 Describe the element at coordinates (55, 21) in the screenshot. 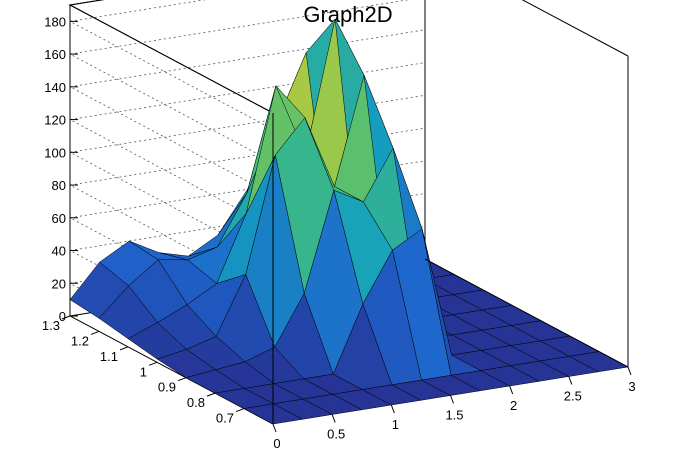

I see `z-tick-label: 180` at that location.